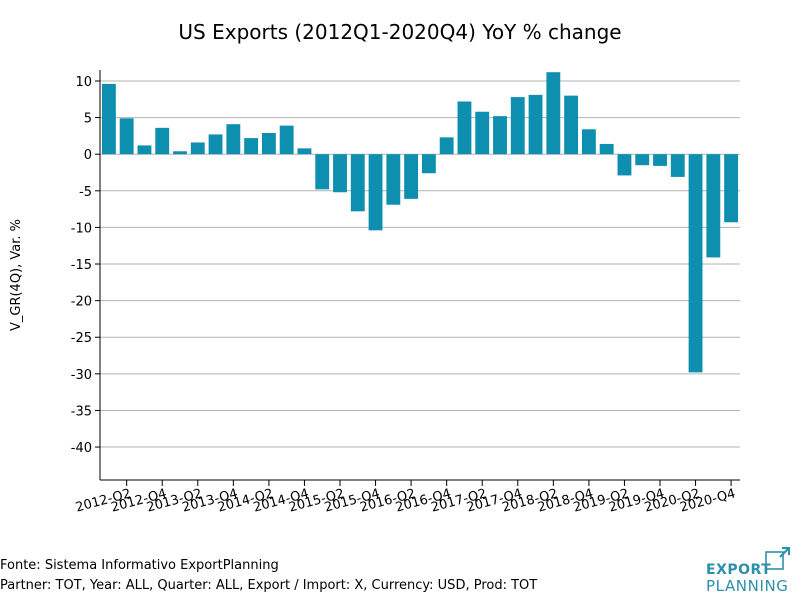 The width and height of the screenshot is (800, 600). What do you see at coordinates (81, 302) in the screenshot?
I see `y-tick-label: -20` at bounding box center [81, 302].